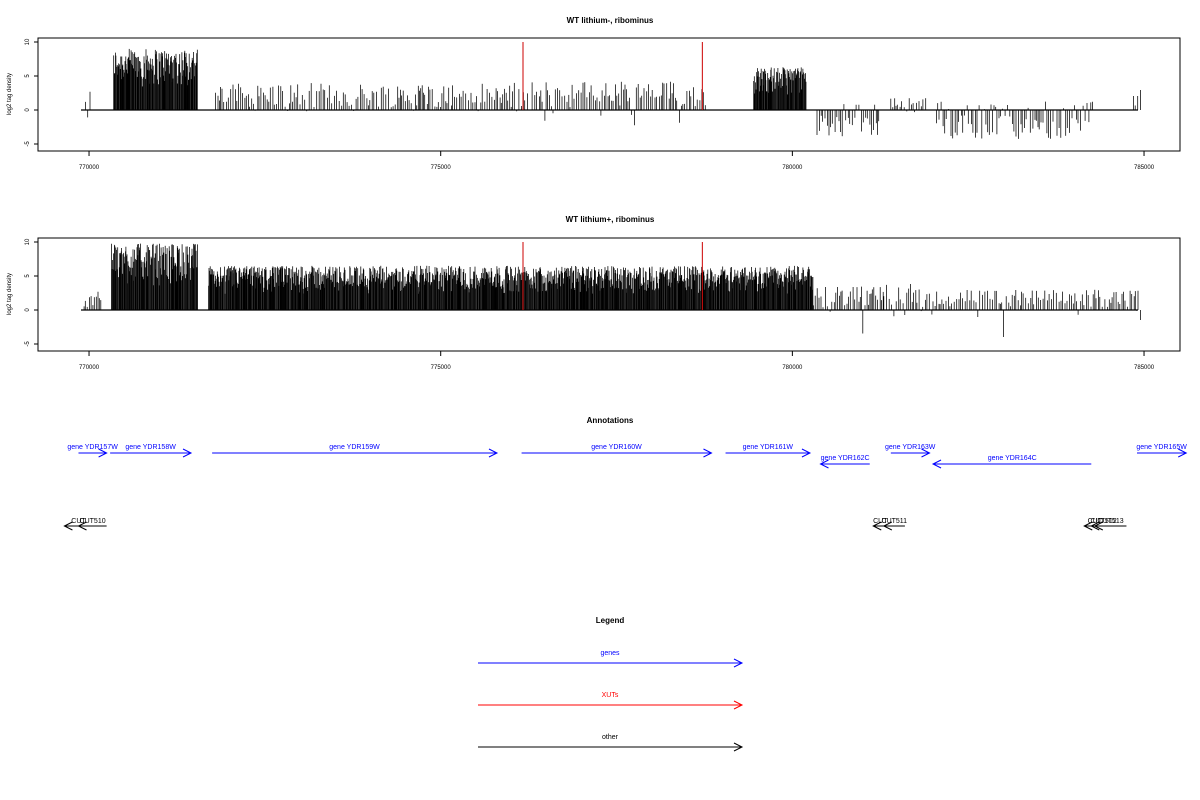 The image size is (1200, 800). Describe the element at coordinates (1104, 521) in the screenshot. I see `other-label: CUT512` at that location.